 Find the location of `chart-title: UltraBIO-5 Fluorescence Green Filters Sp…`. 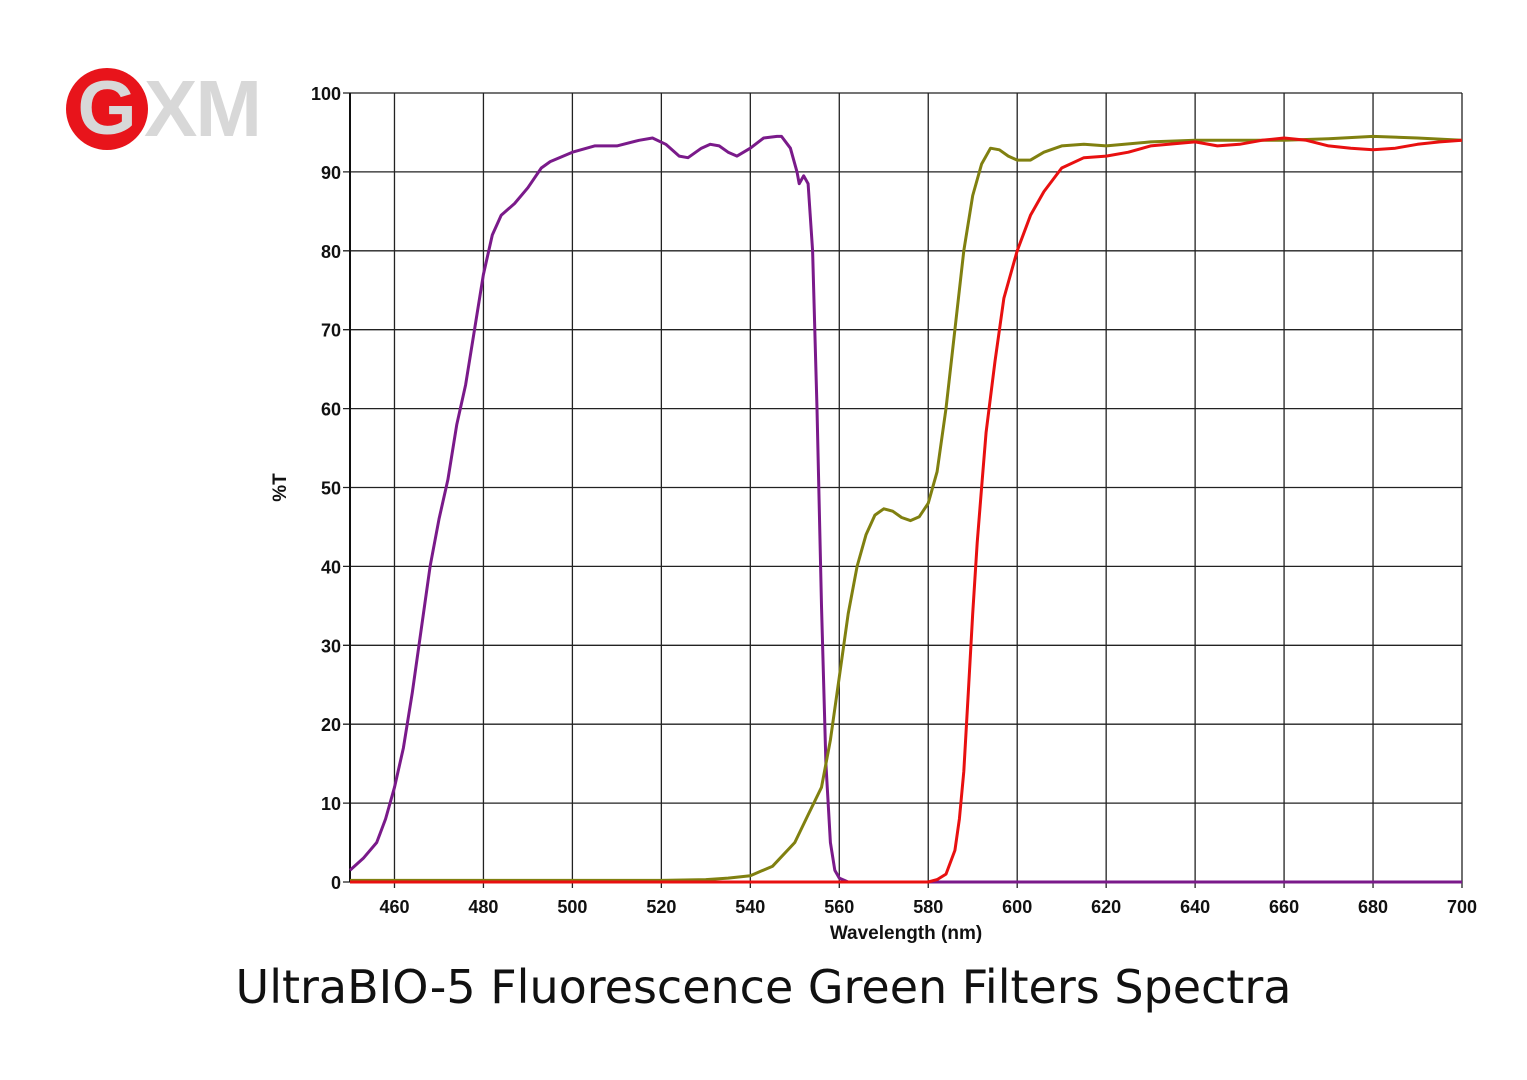

chart-title: UltraBIO-5 Fluorescence Green Filters Sp… is located at coordinates (763, 987).